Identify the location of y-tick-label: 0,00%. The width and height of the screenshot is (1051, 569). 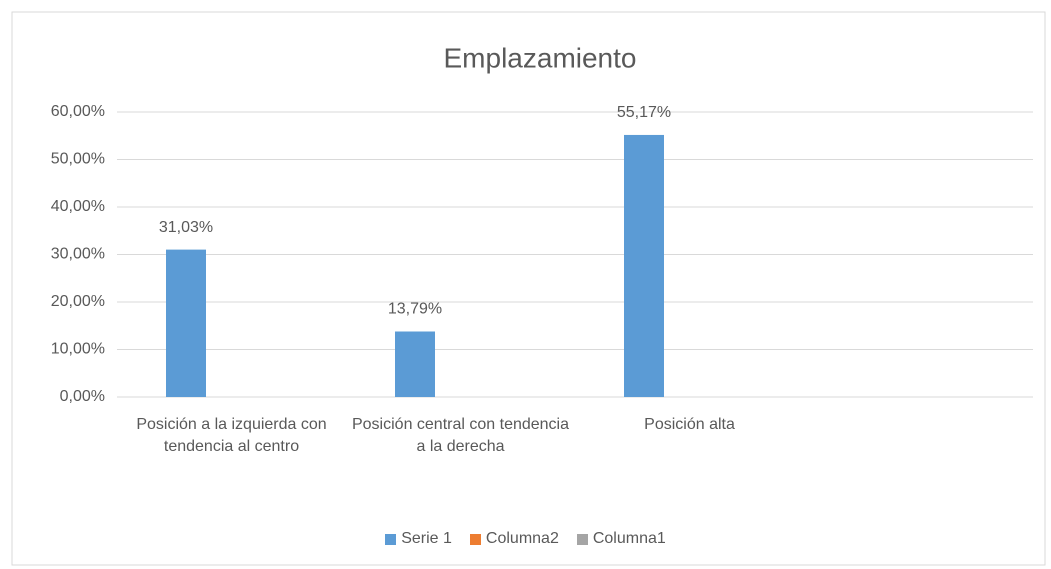
(82, 396).